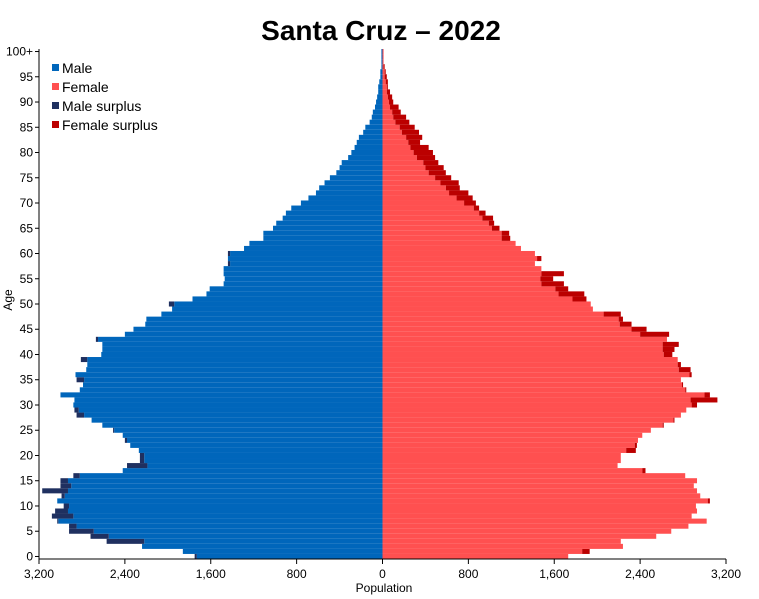 The image size is (759, 599). I want to click on y-tick-label-25: 25, so click(27, 430).